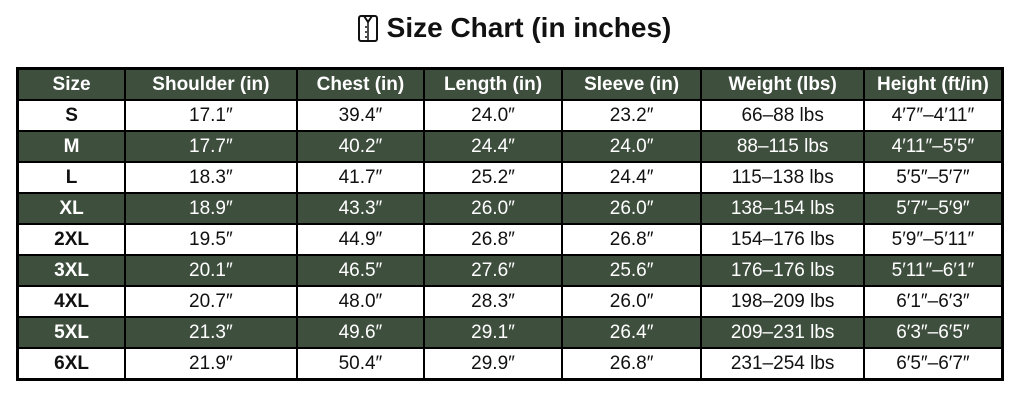 Image resolution: width=1028 pixels, height=412 pixels. I want to click on table-cell: 39.4″, so click(360, 115).